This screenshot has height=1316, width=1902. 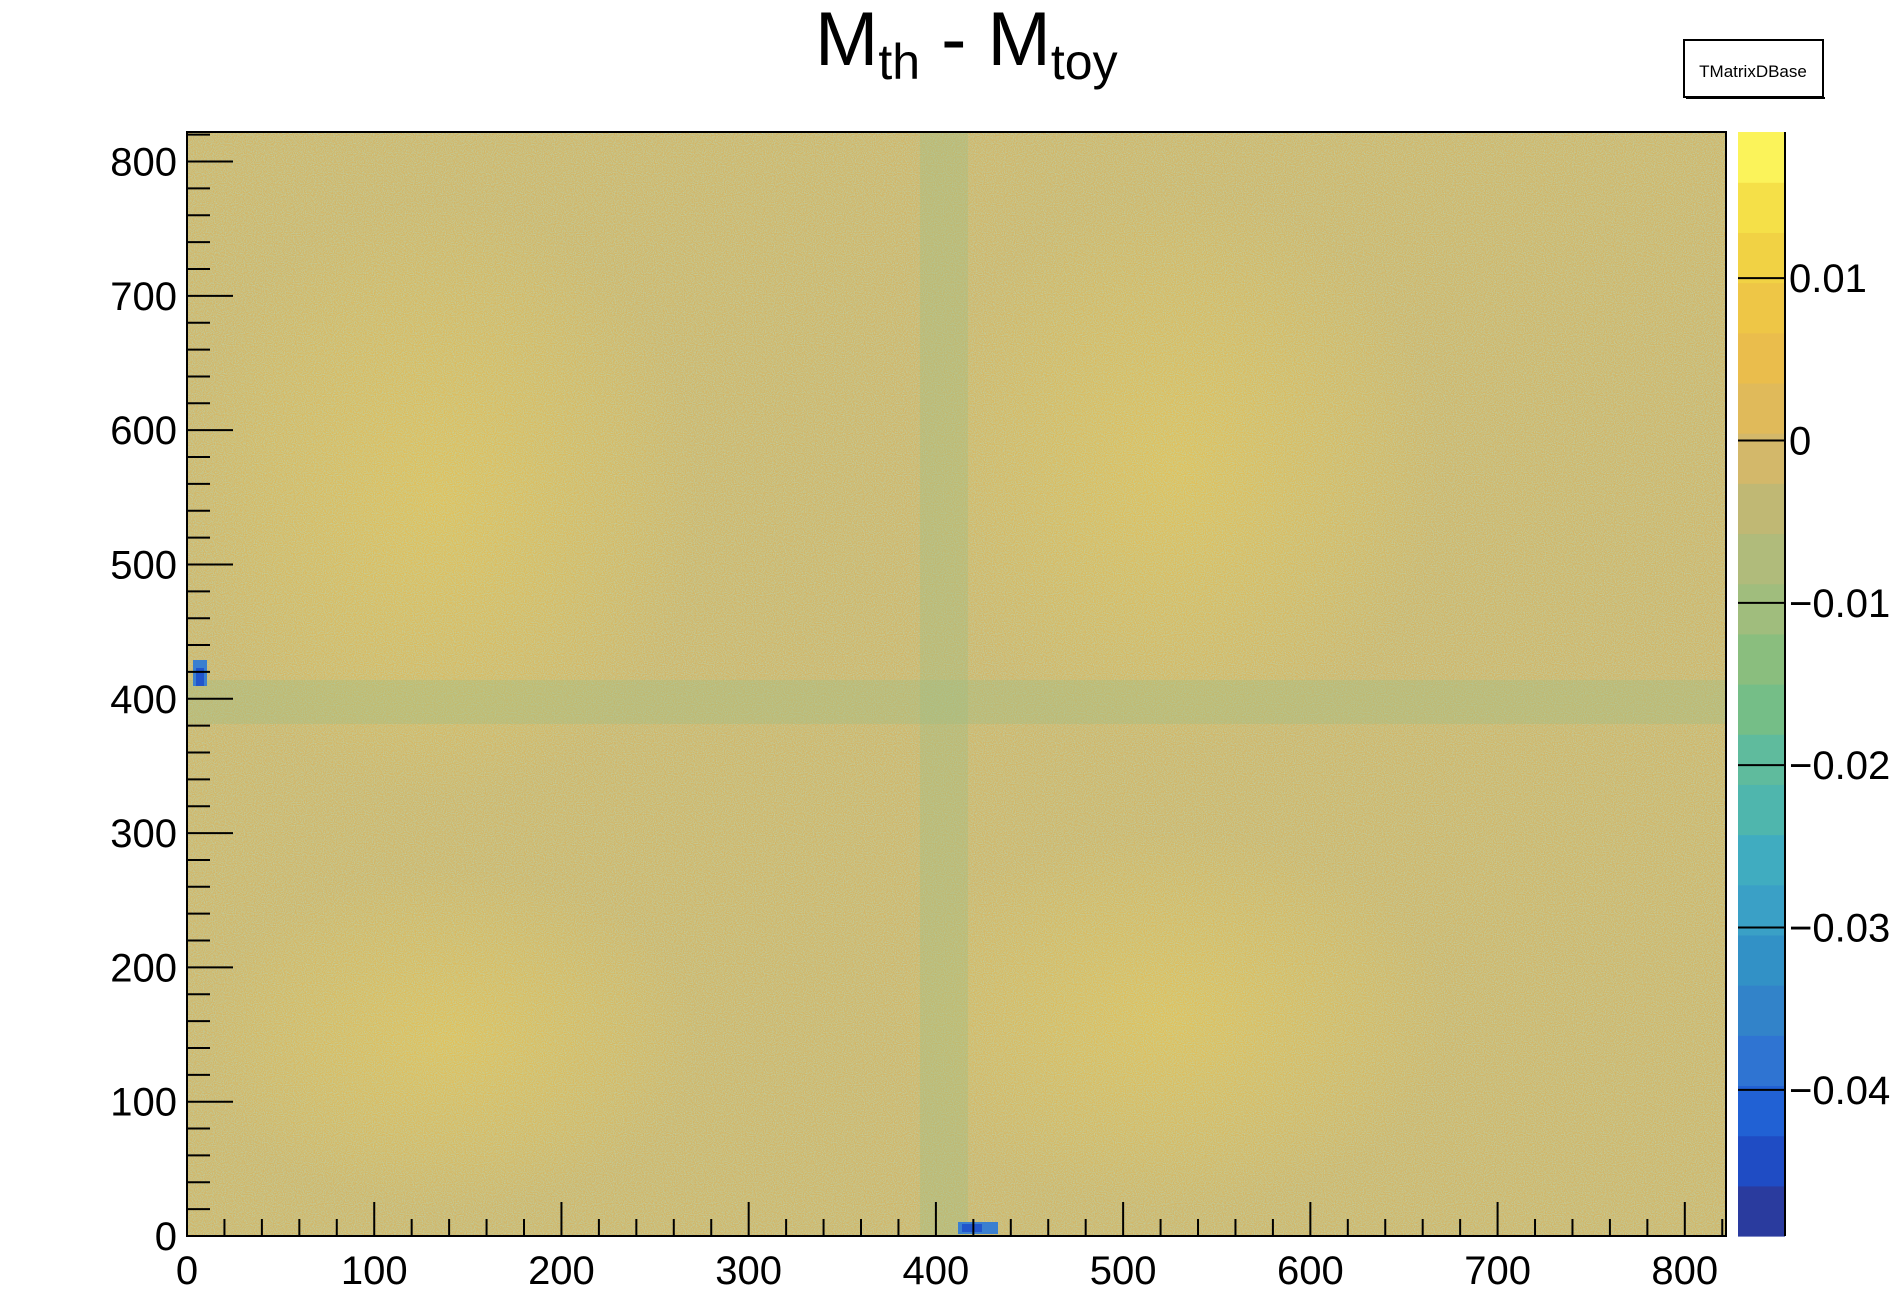 What do you see at coordinates (1800, 441) in the screenshot?
I see `colorbar-tick-label: 0` at bounding box center [1800, 441].